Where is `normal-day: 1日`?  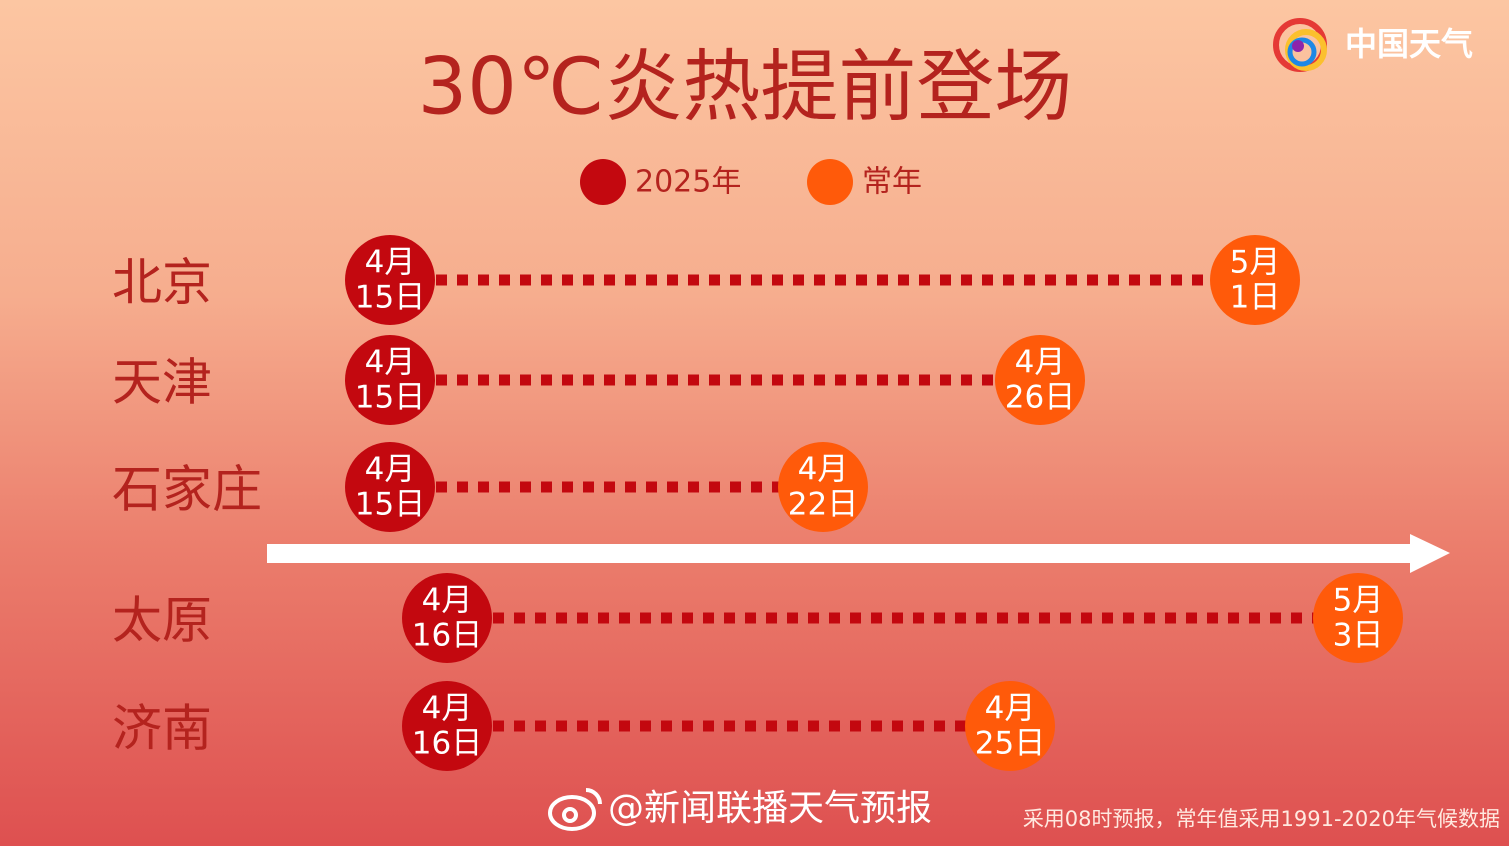 normal-day: 1日 is located at coordinates (1255, 298).